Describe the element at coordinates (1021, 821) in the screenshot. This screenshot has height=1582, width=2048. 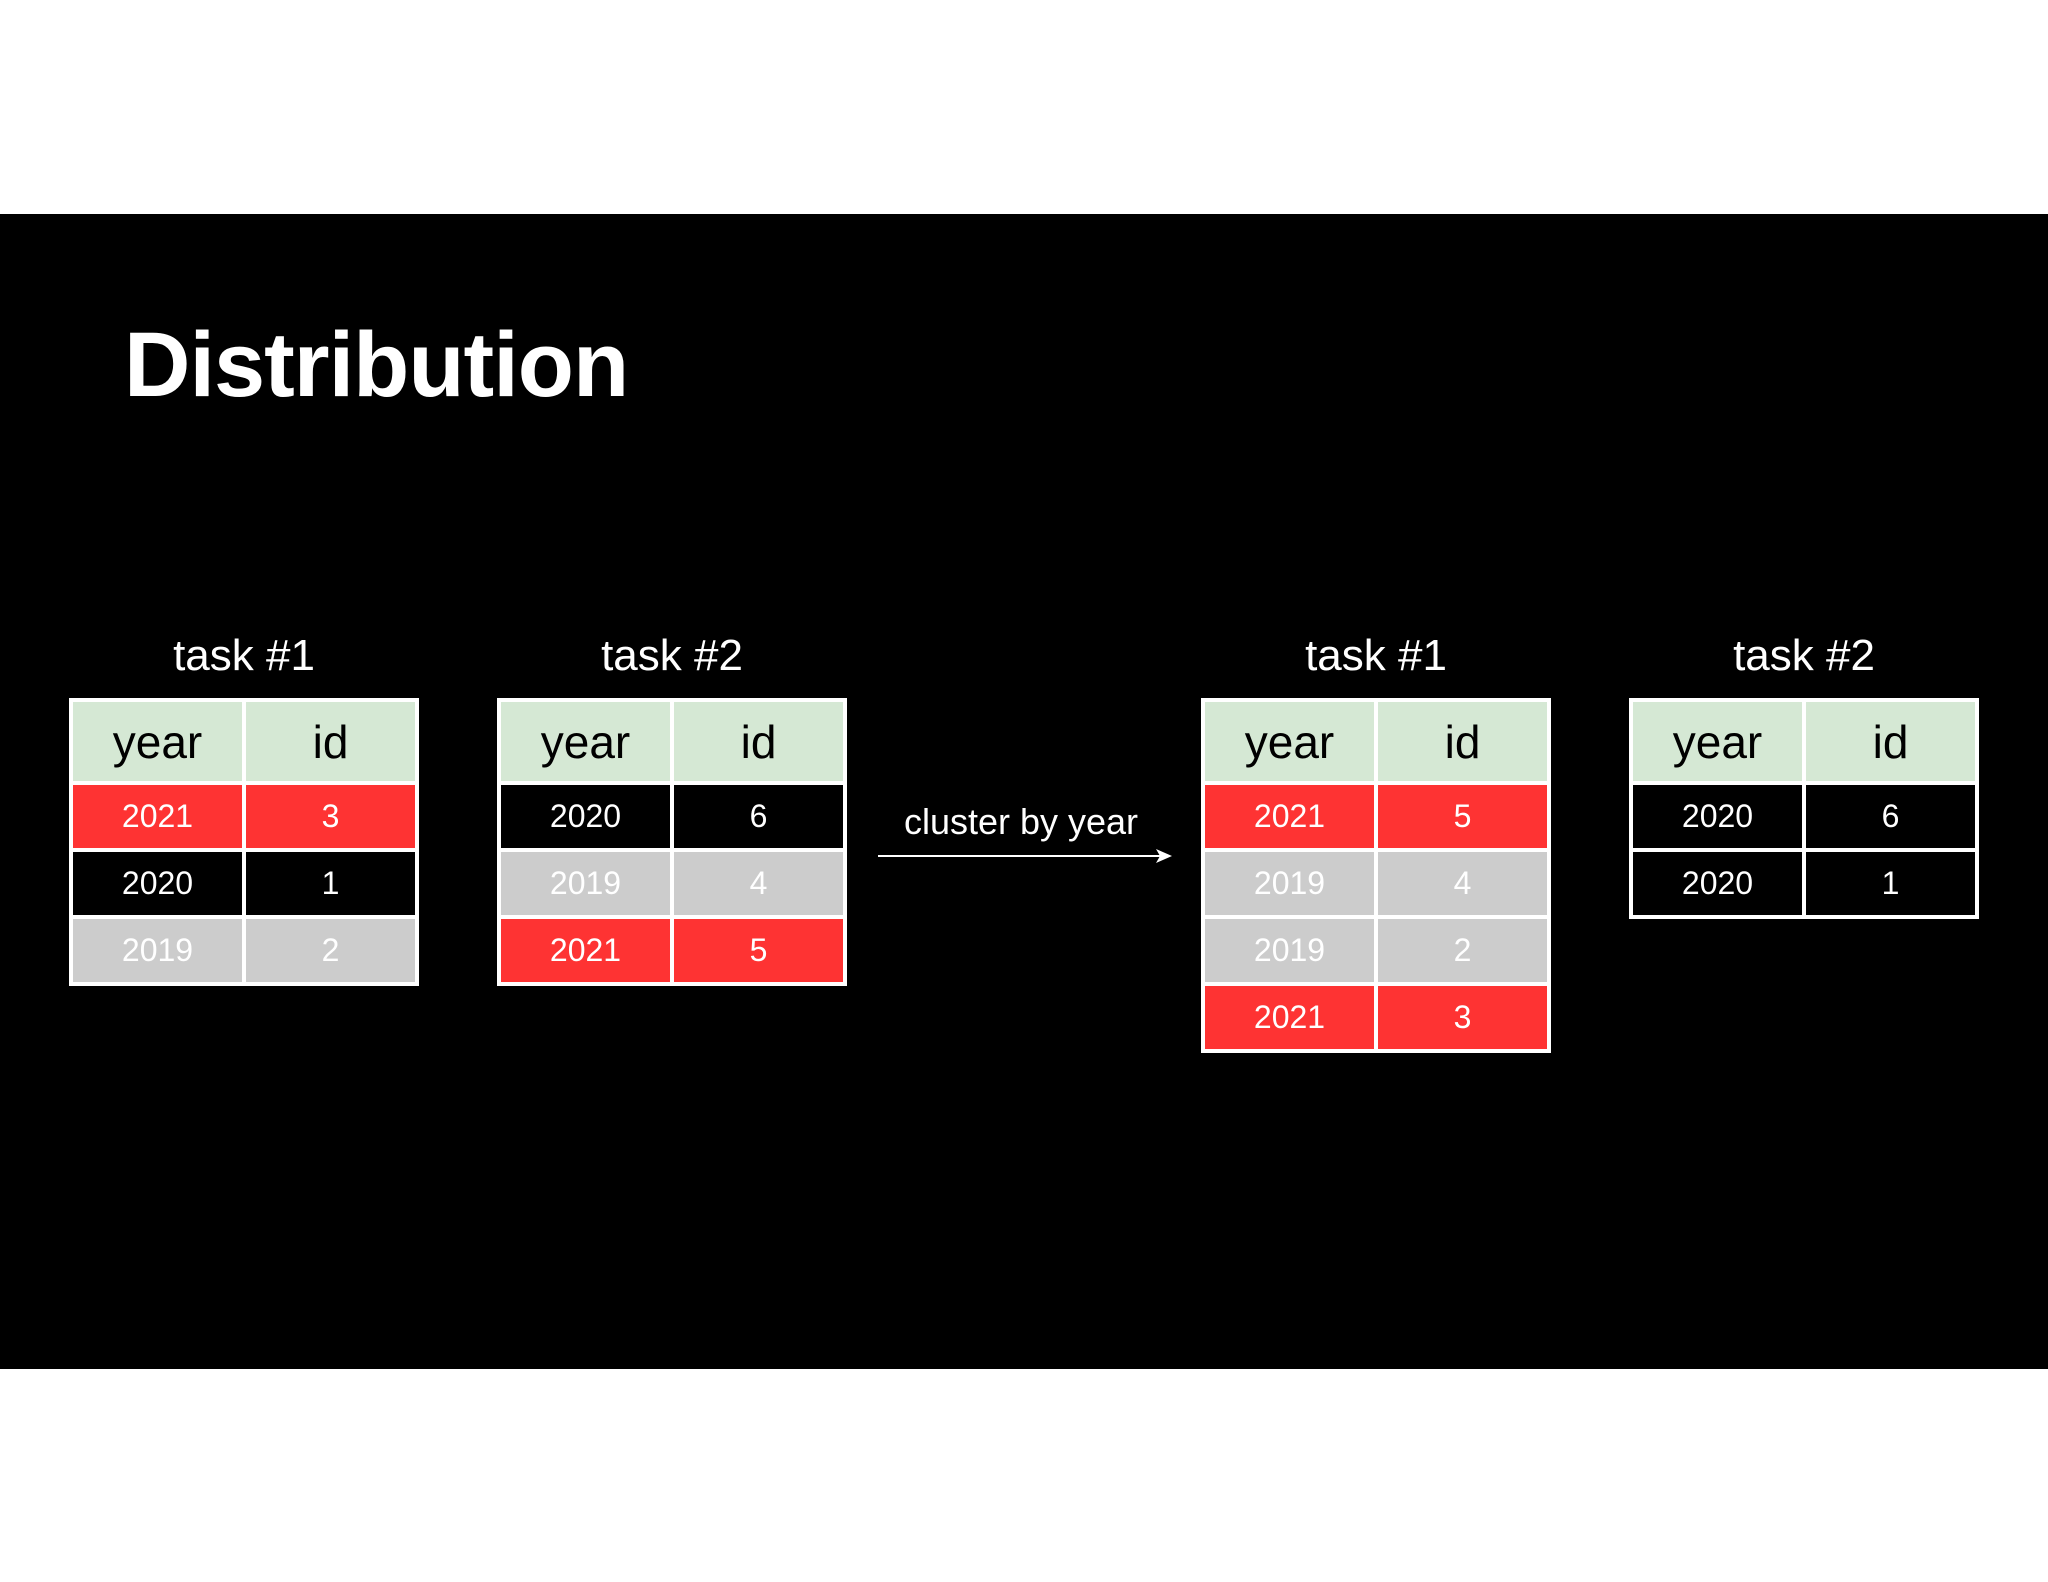
I see `cluster-by-year-label: cluster by year` at that location.